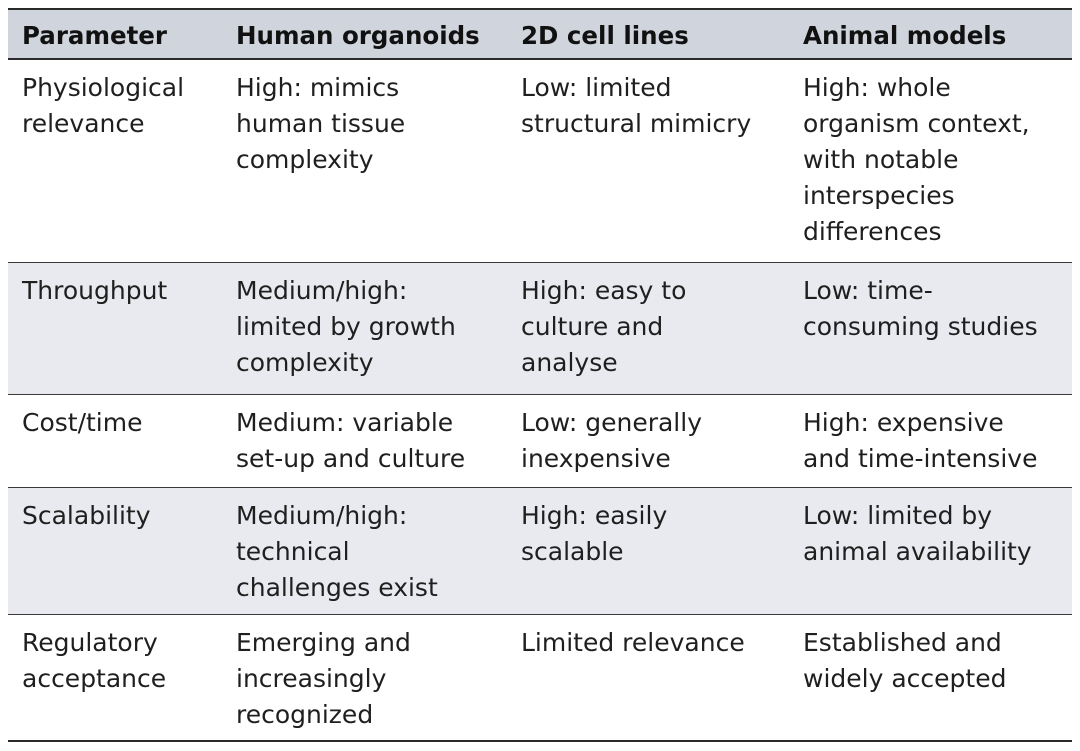 Image resolution: width=1080 pixels, height=751 pixels. What do you see at coordinates (358, 35) in the screenshot?
I see `header-human-organoids: Human organoids` at bounding box center [358, 35].